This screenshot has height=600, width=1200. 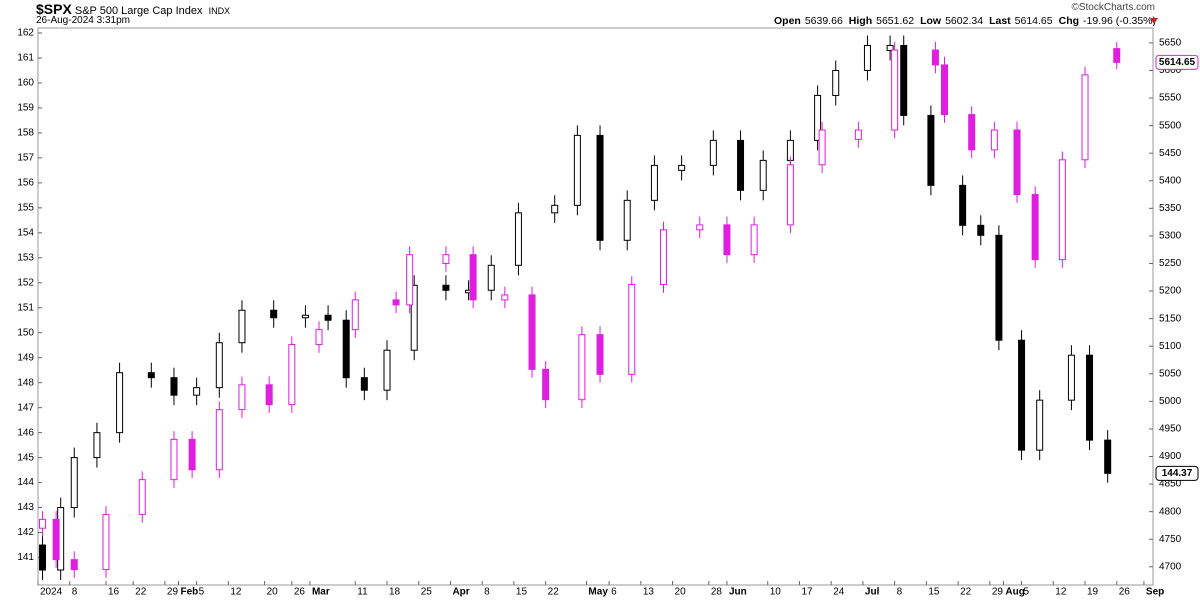 I want to click on y-tick-label: 159, so click(x=25, y=108).